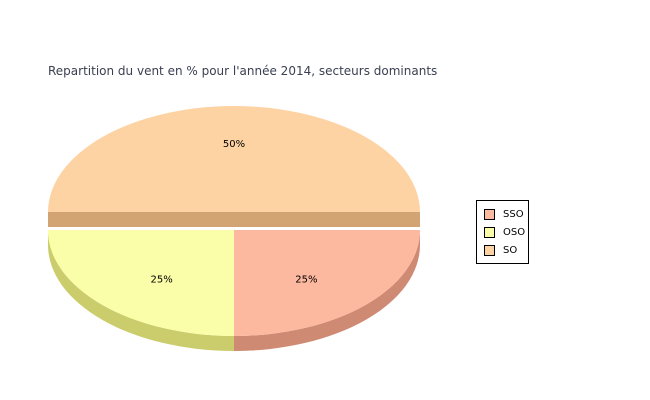  I want to click on legend-label: SO, so click(510, 250).